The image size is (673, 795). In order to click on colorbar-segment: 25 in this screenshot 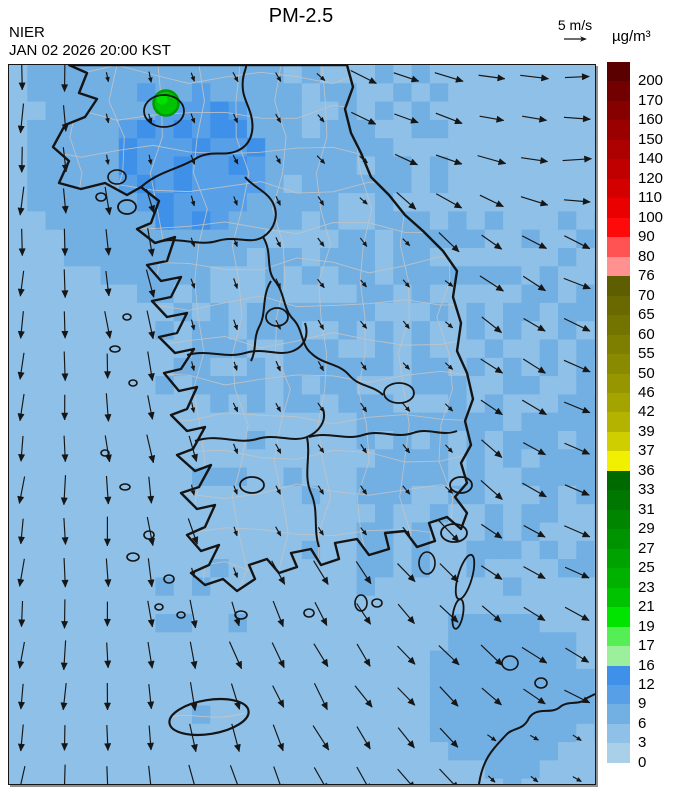, I will do `click(631, 562)`.